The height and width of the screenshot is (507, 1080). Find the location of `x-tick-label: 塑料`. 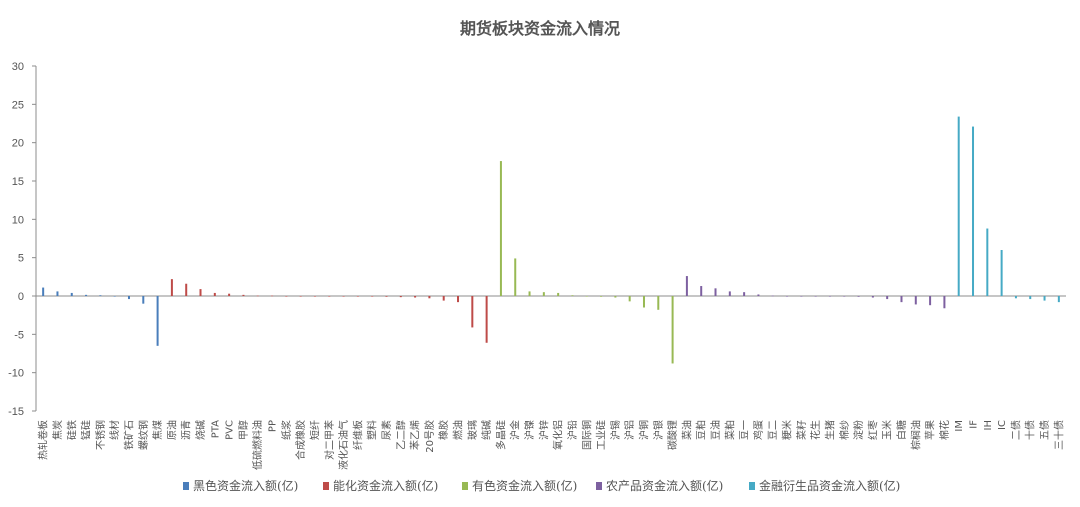

x-tick-label: 塑料 is located at coordinates (372, 430).